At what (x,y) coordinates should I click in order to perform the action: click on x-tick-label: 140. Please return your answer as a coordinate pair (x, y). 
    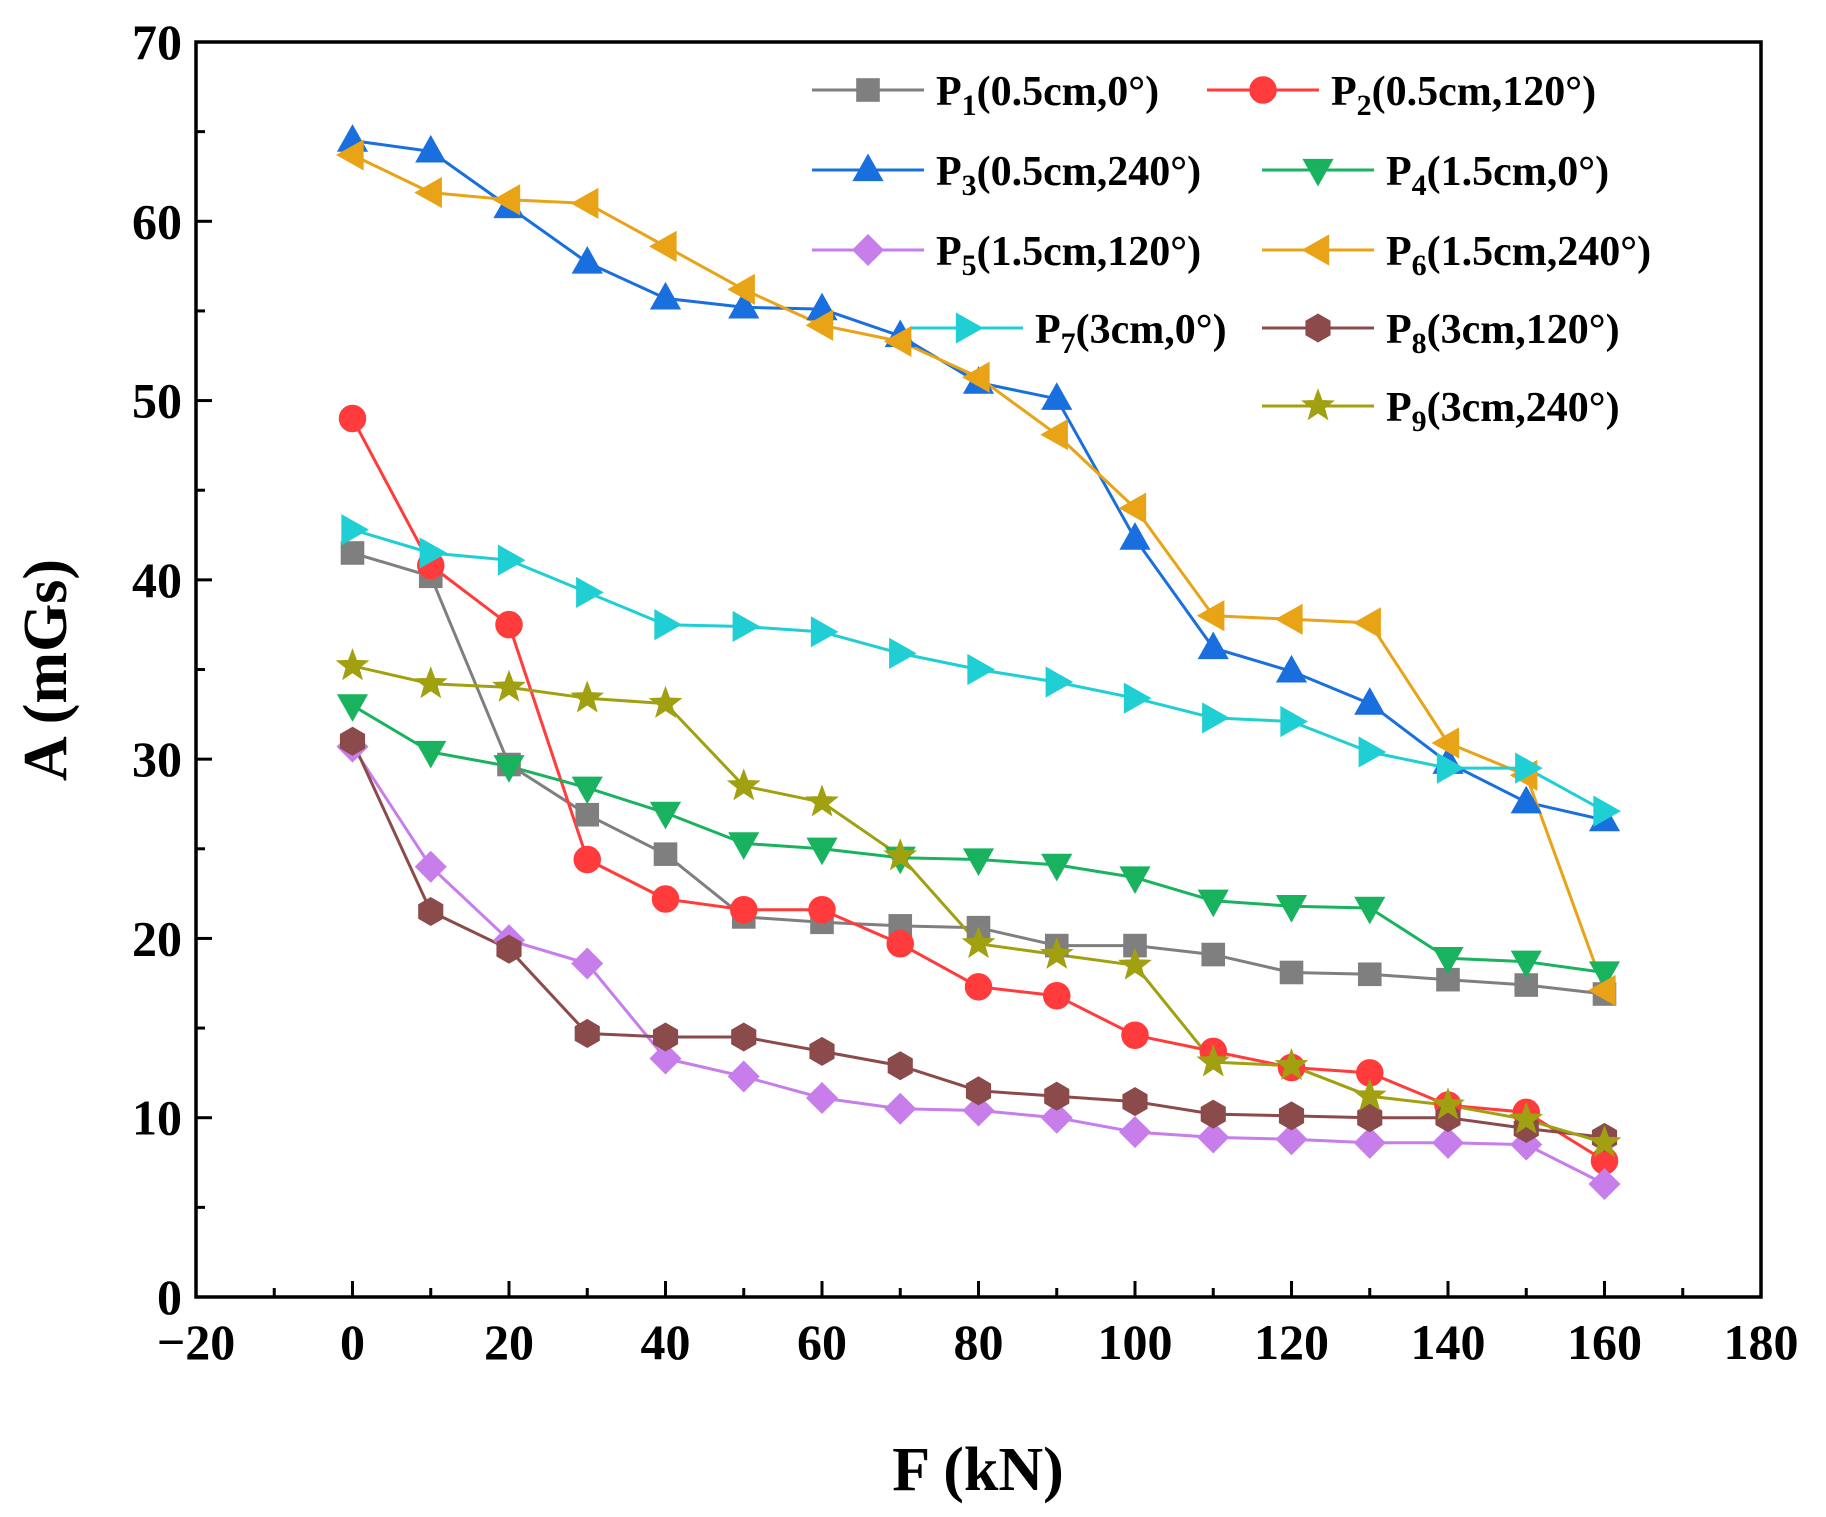
    Looking at the image, I should click on (1448, 1342).